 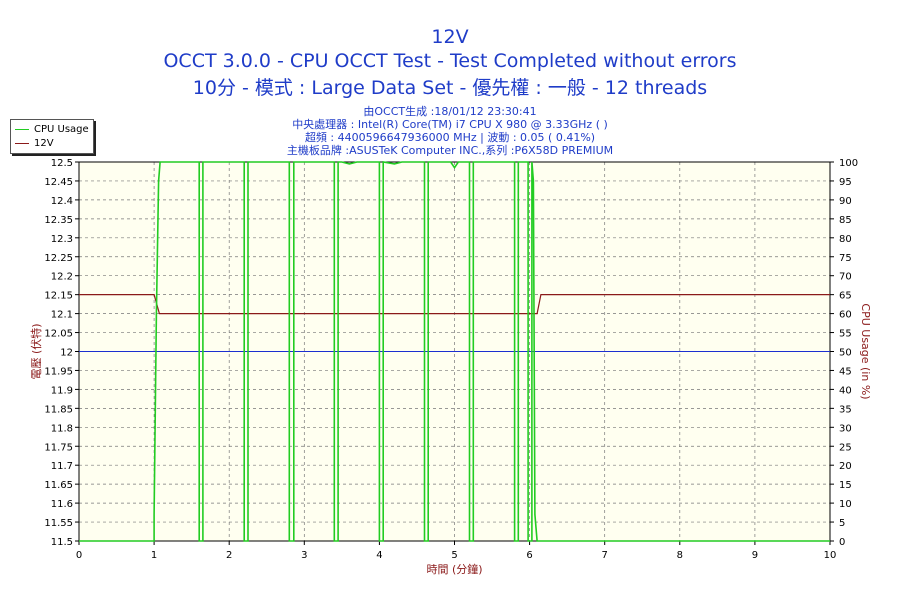 What do you see at coordinates (845, 466) in the screenshot?
I see `y-right-tick-label: 20` at bounding box center [845, 466].